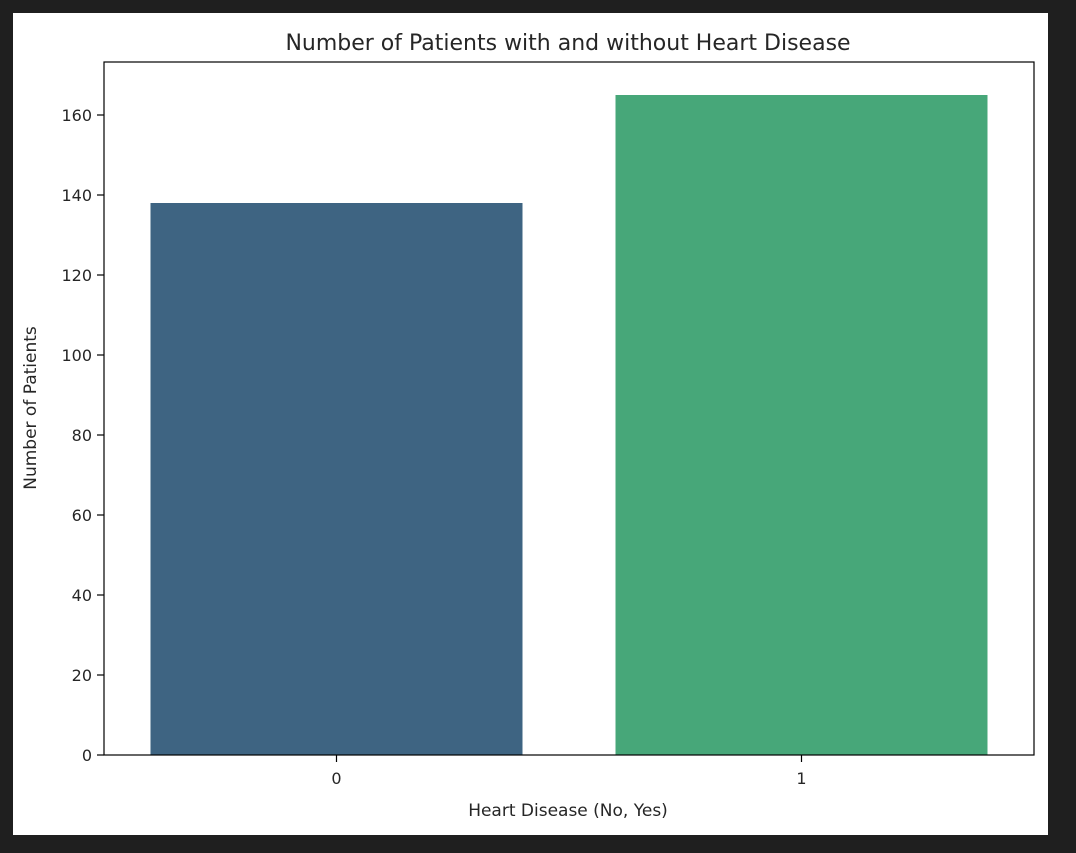 The image size is (1076, 853). I want to click on y-tick-label: 160, so click(76, 115).